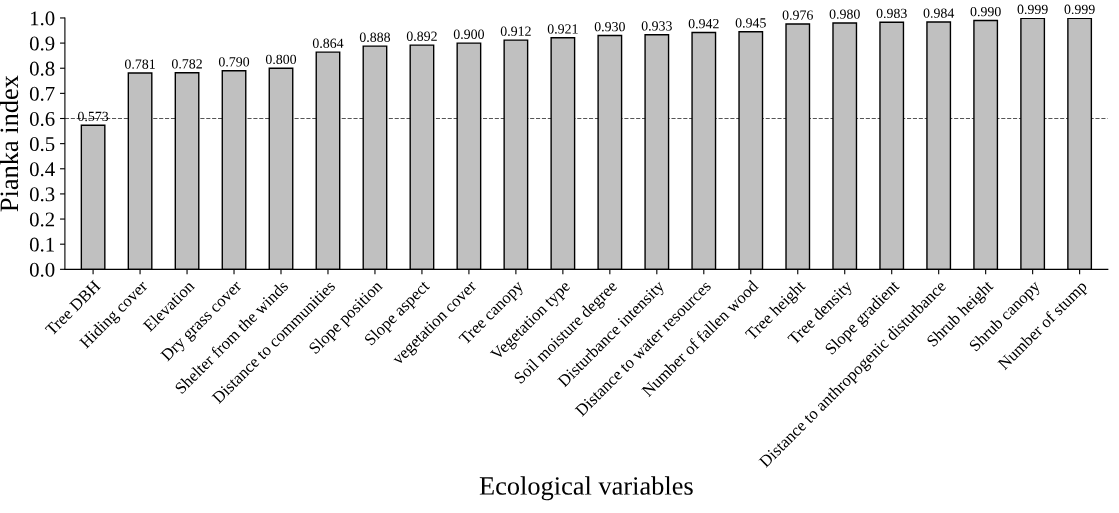 The width and height of the screenshot is (1119, 513). What do you see at coordinates (42, 119) in the screenshot?
I see `y-tick-label: 0.6` at bounding box center [42, 119].